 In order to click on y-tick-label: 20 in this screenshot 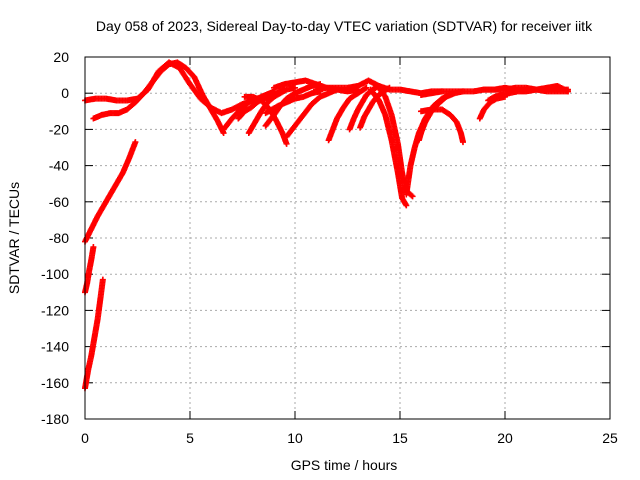, I will do `click(61, 57)`.